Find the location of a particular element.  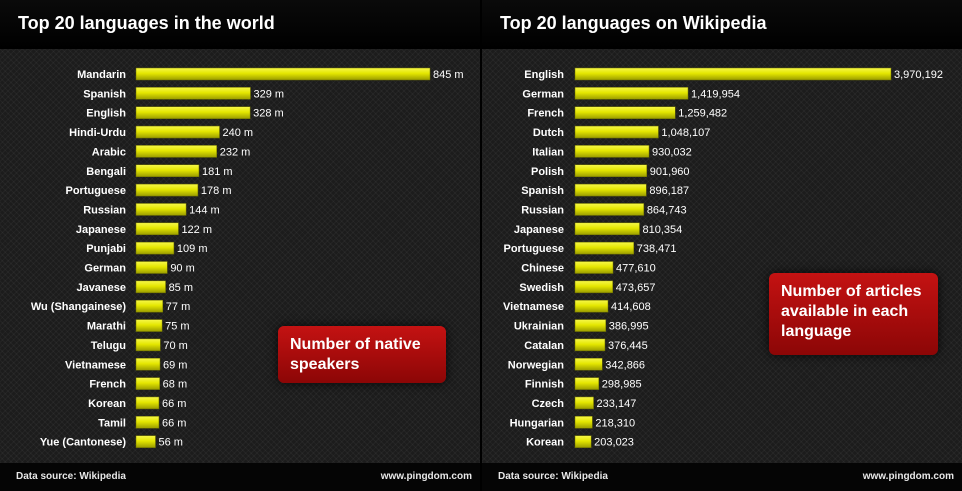

left-category-label: Tamil is located at coordinates (112, 423).